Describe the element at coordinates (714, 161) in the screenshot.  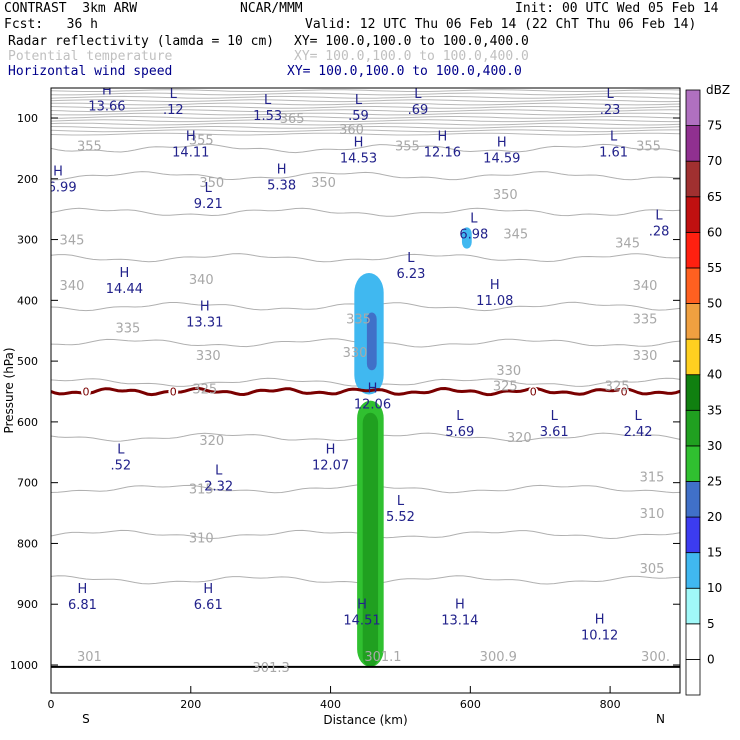
I see `colorbar-label: 70` at that location.